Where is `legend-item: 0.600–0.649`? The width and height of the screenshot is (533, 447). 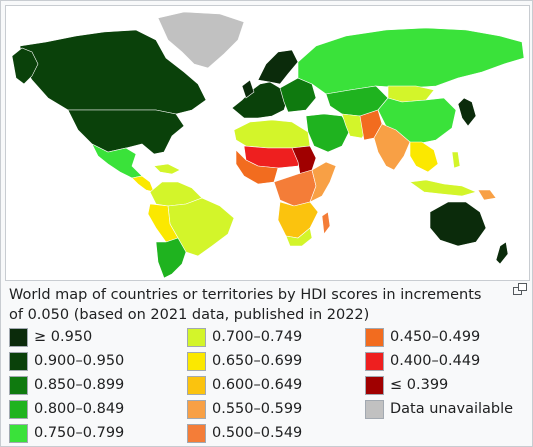 legend-item: 0.600–0.649 is located at coordinates (244, 385).